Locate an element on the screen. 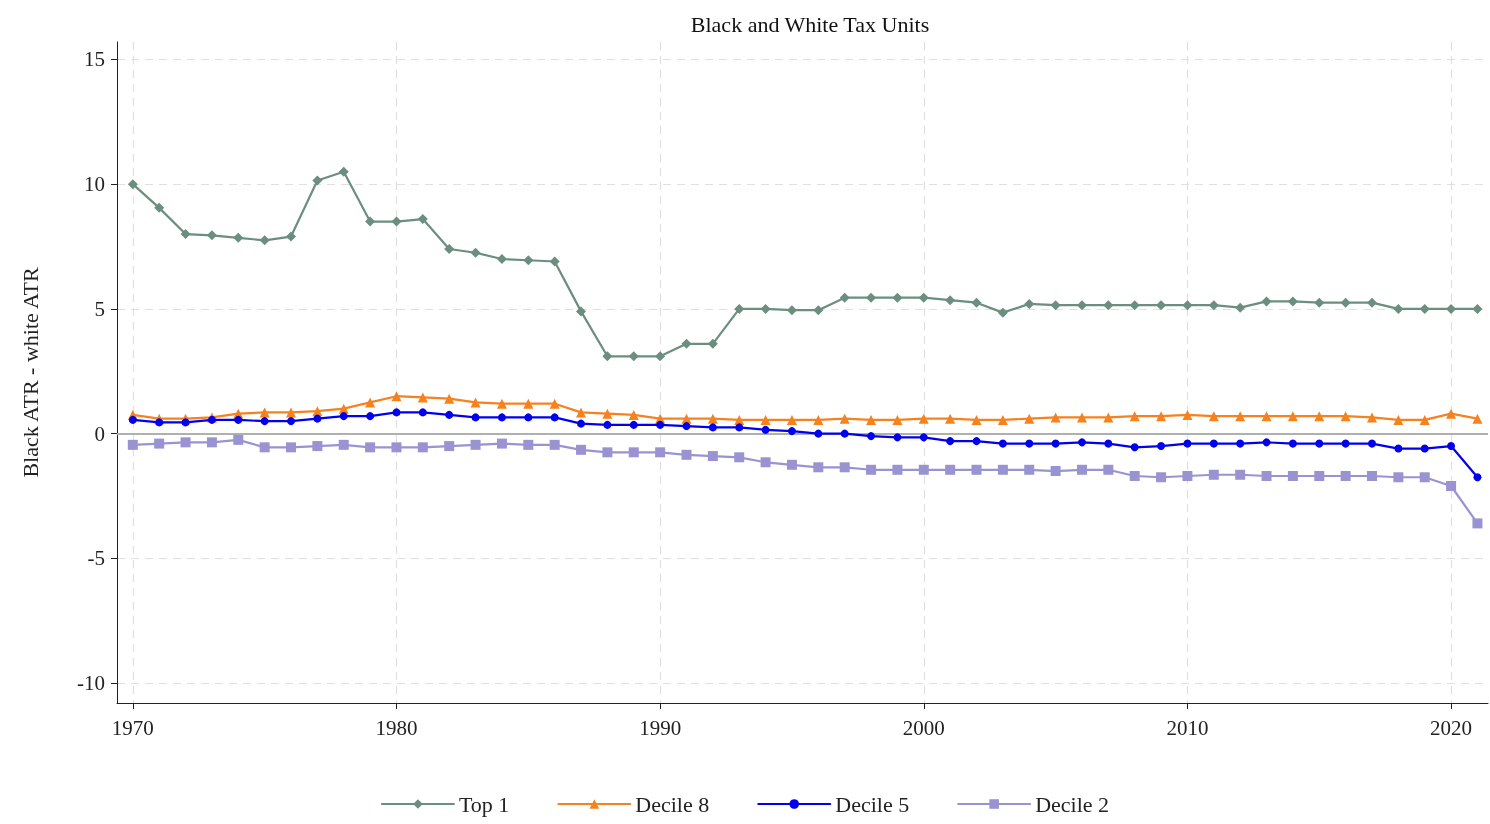 The width and height of the screenshot is (1490, 824). y-axis-title: Black ATR - white ATR is located at coordinates (30, 372).